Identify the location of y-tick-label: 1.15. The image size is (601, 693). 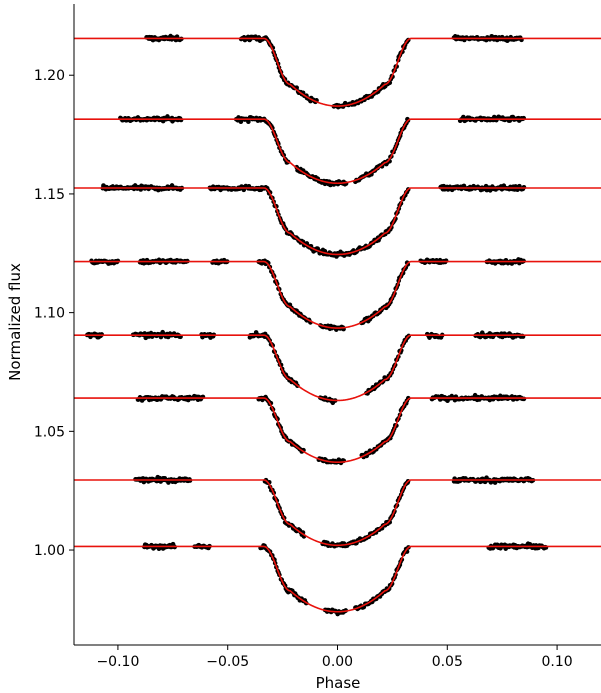
(49, 195).